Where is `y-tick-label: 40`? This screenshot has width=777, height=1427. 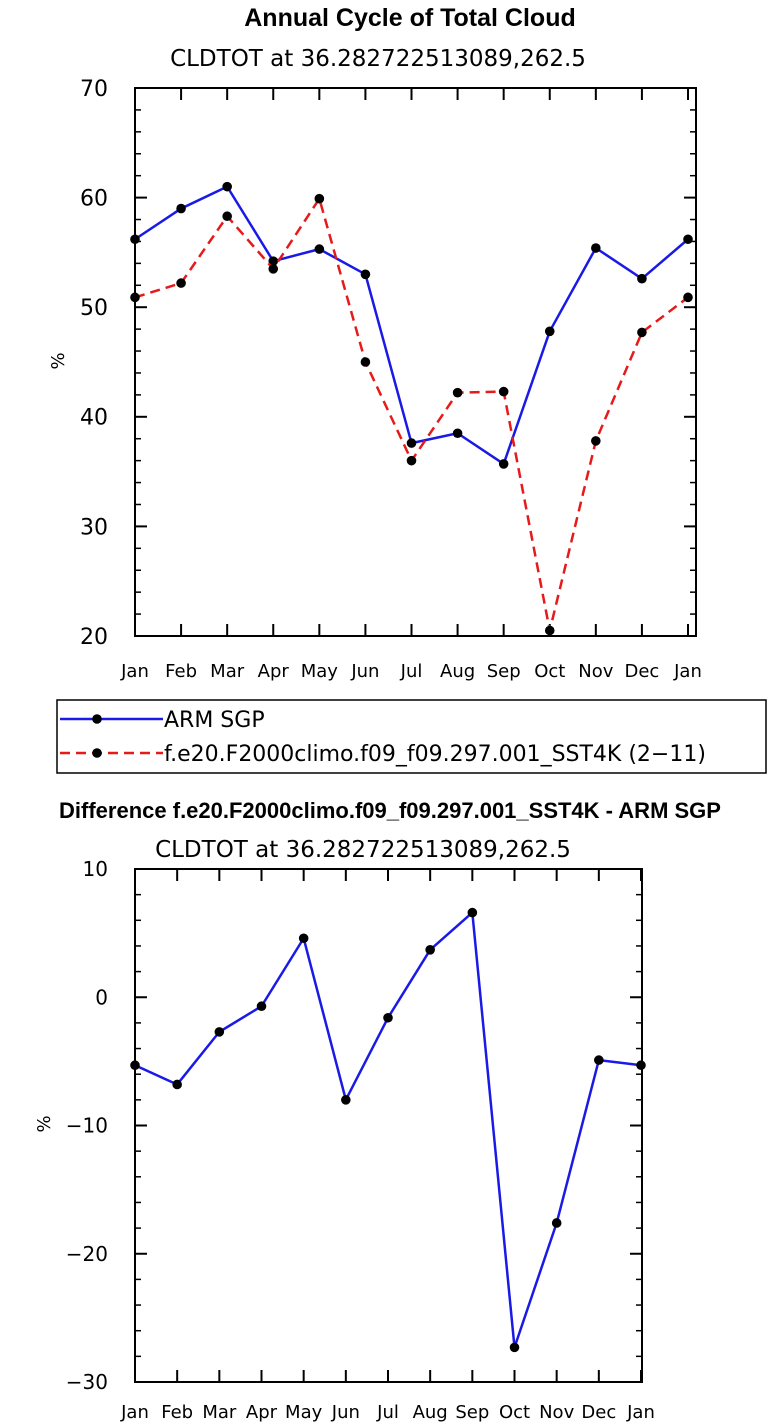
y-tick-label: 40 is located at coordinates (94, 418).